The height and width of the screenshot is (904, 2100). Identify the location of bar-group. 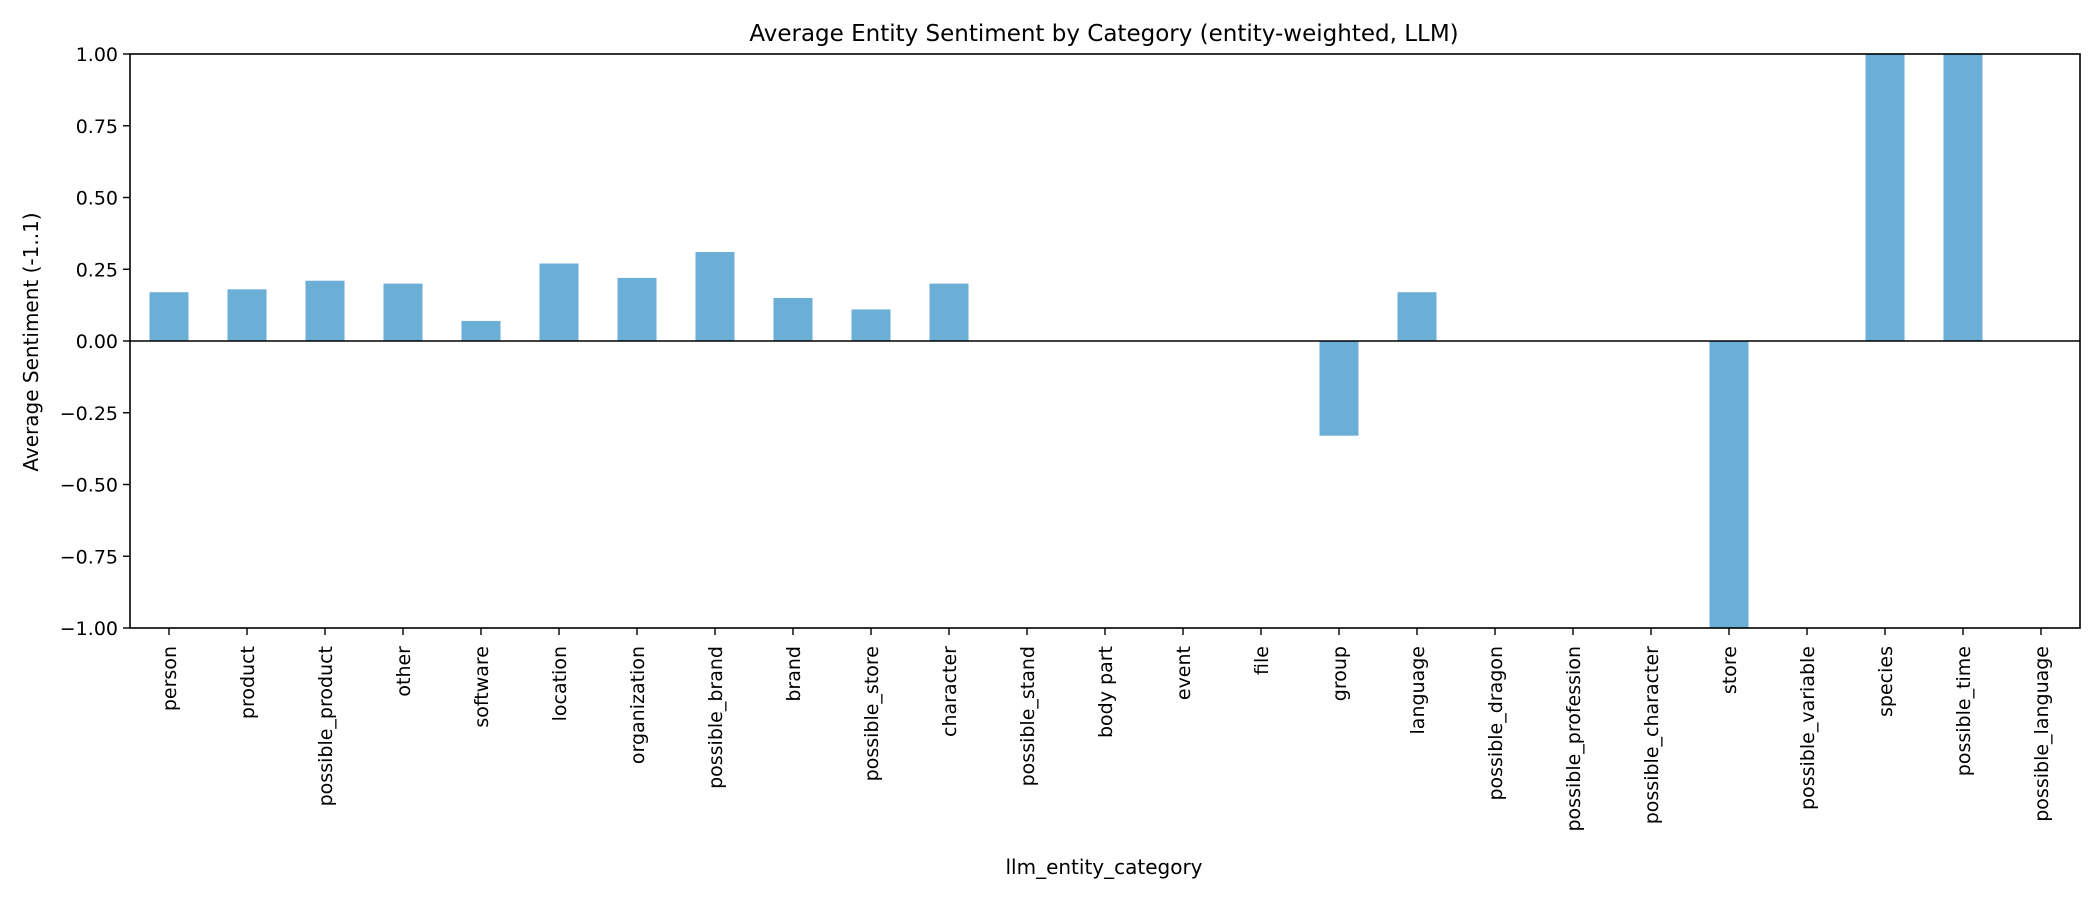
(1339, 388).